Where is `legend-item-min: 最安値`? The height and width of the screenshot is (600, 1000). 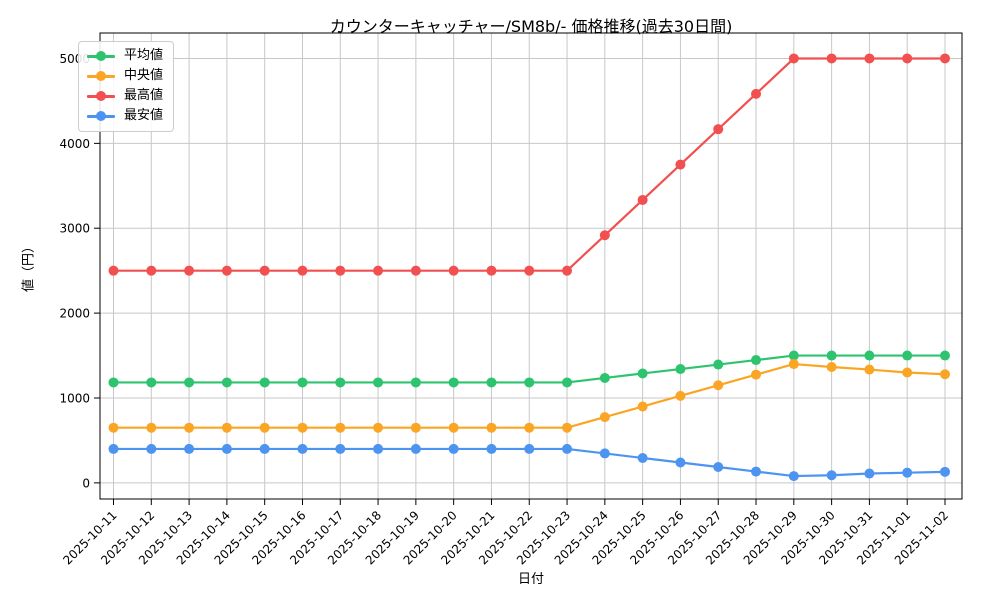 legend-item-min: 最安値 is located at coordinates (125, 116).